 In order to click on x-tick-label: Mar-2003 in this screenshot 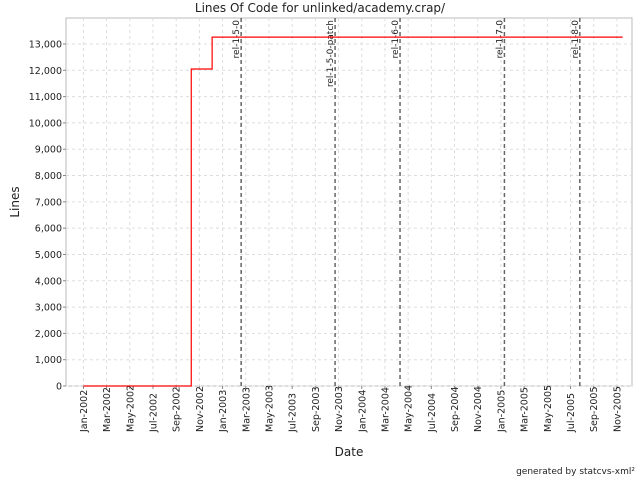, I will do `click(246, 409)`.